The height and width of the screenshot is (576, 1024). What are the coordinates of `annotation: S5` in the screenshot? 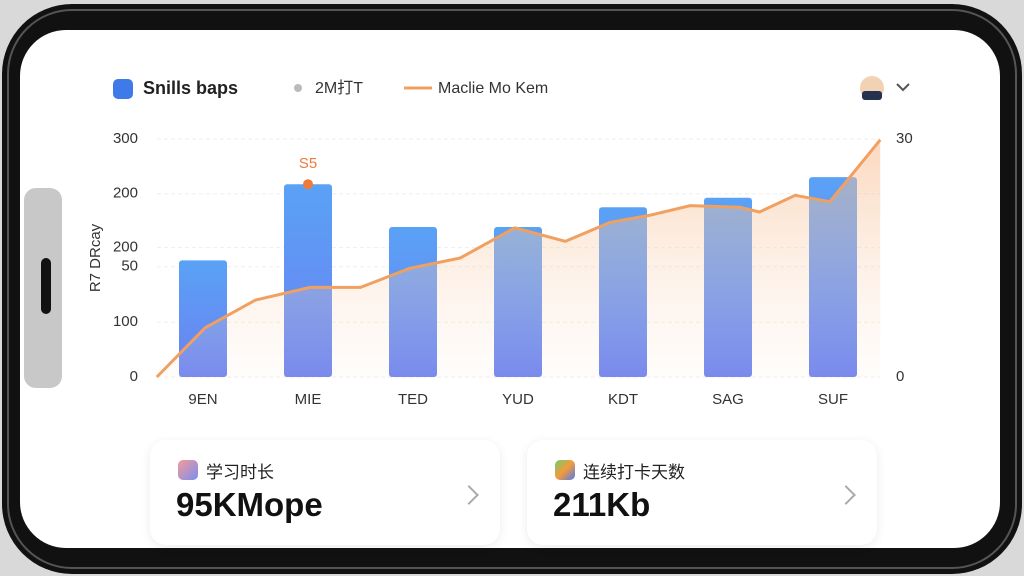 It's located at (308, 163).